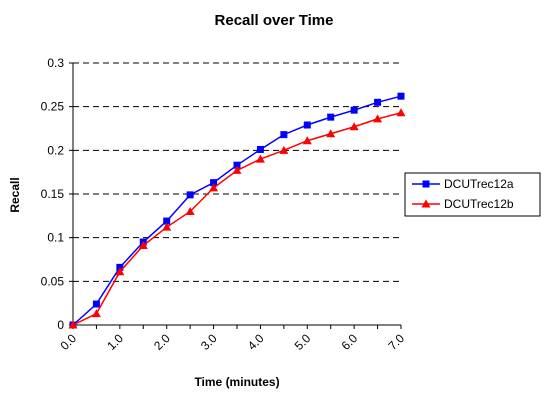 The image size is (547, 393). What do you see at coordinates (55, 150) in the screenshot?
I see `y-tick-label: 0.2` at bounding box center [55, 150].